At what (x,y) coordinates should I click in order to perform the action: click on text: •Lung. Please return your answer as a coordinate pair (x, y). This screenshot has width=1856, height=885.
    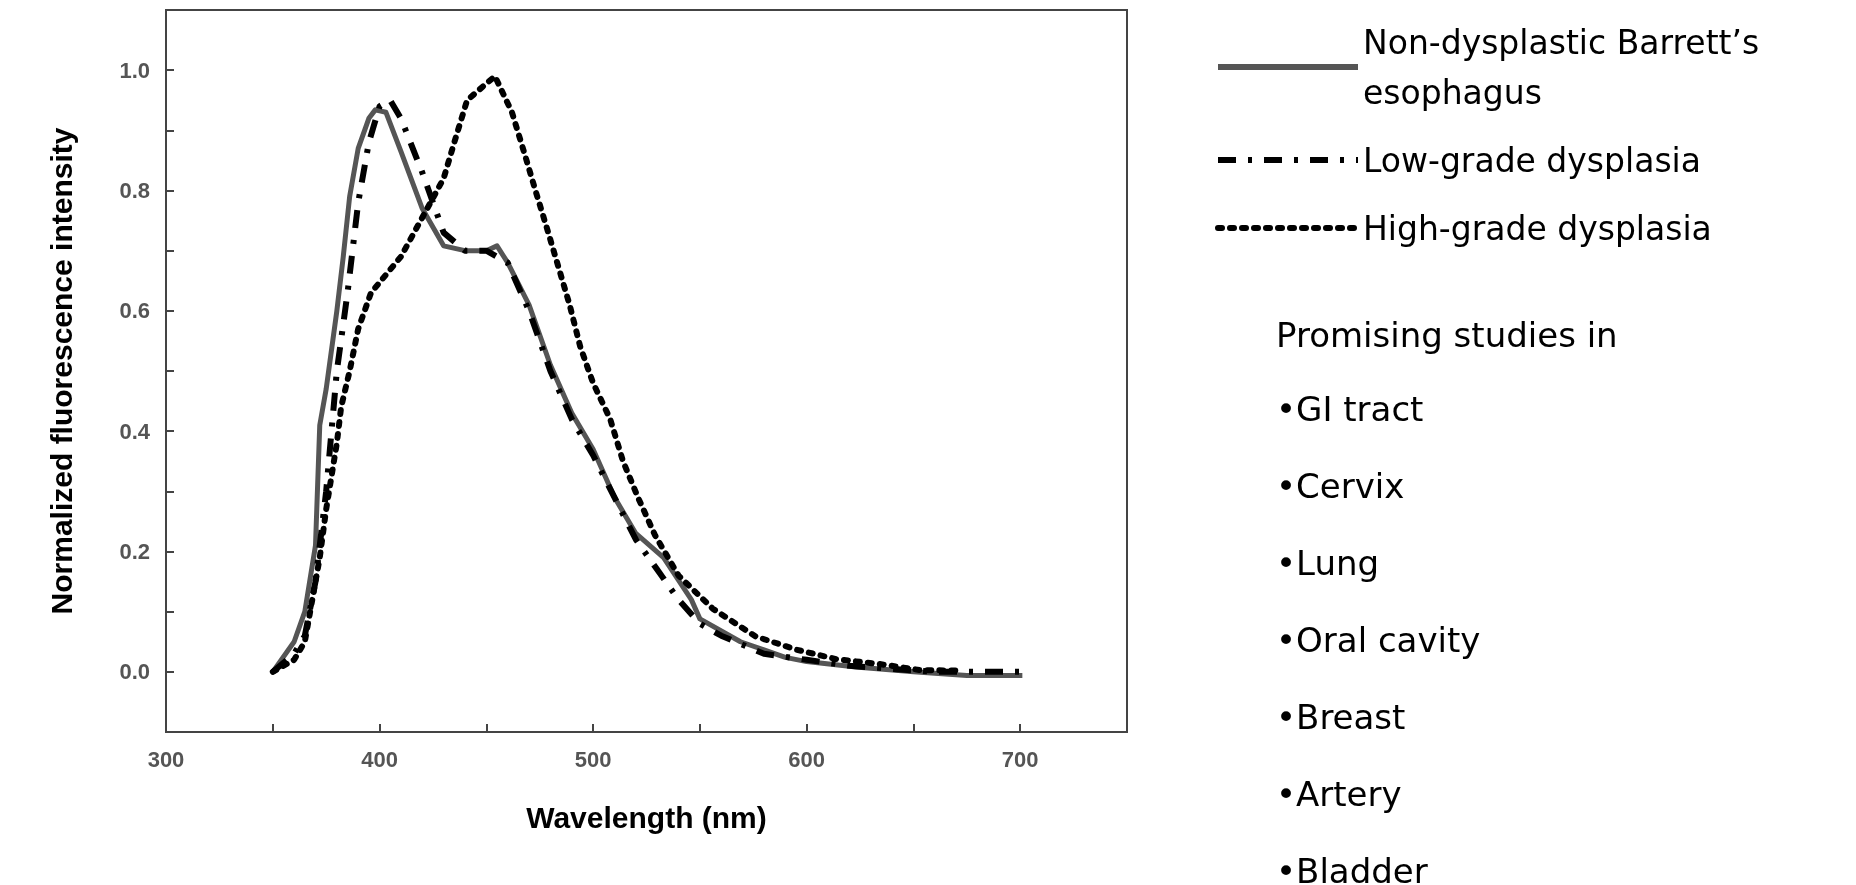
    Looking at the image, I should click on (1328, 563).